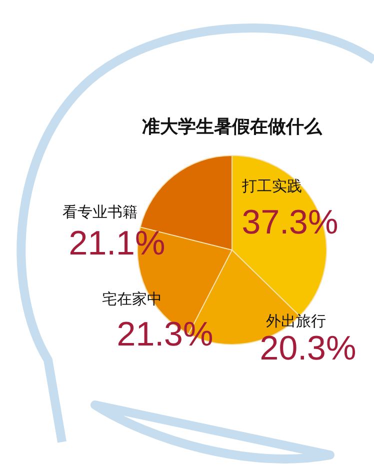 The image size is (374, 473). I want to click on slice-label: 打工实践, so click(271, 185).